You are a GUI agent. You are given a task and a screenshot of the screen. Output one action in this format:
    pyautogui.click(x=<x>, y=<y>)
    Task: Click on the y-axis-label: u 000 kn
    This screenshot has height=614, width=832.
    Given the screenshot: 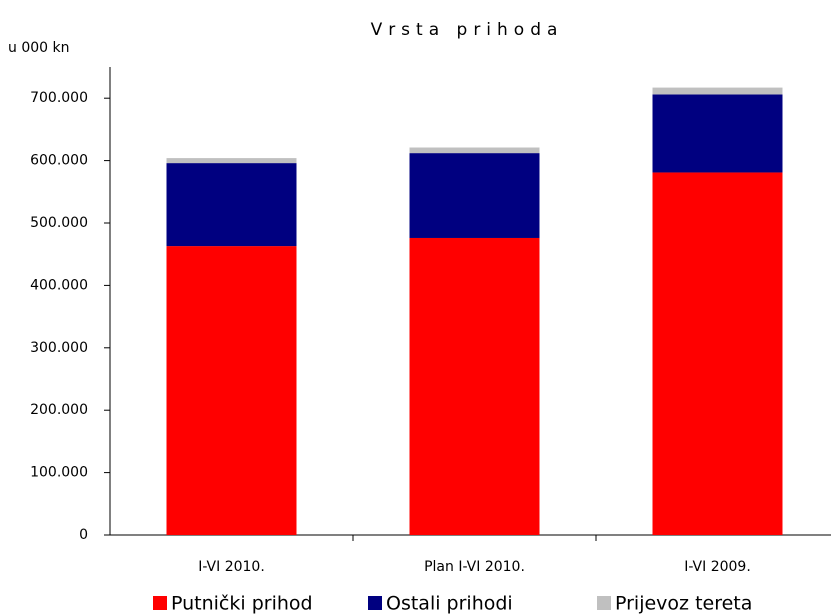 What is the action you would take?
    pyautogui.click(x=38, y=48)
    